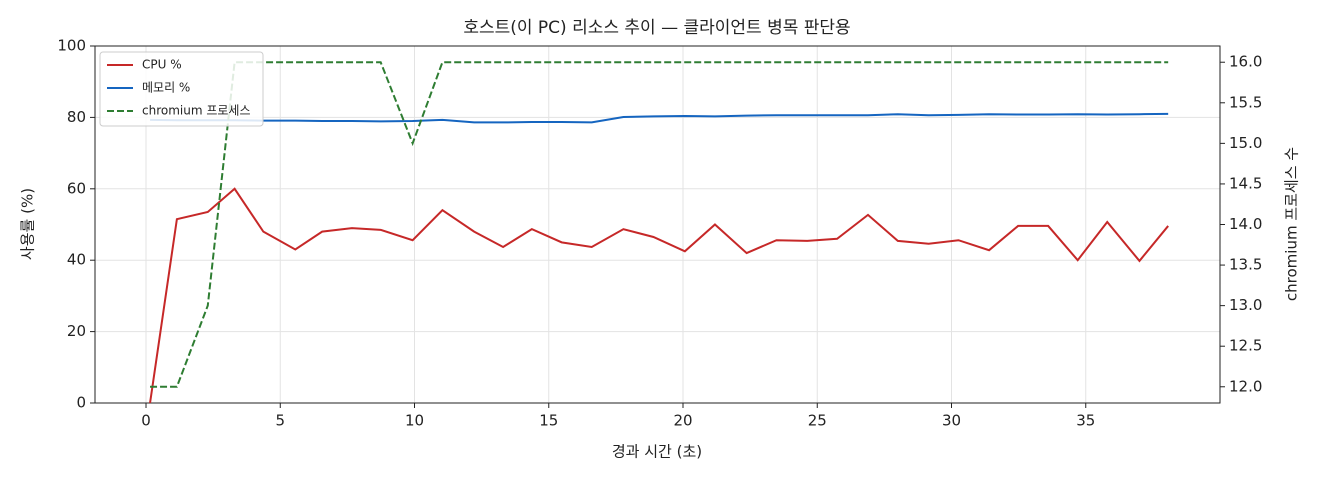 The image size is (1320, 480). What do you see at coordinates (657, 452) in the screenshot?
I see `x-axis-label: 경과 시간 (초)` at bounding box center [657, 452].